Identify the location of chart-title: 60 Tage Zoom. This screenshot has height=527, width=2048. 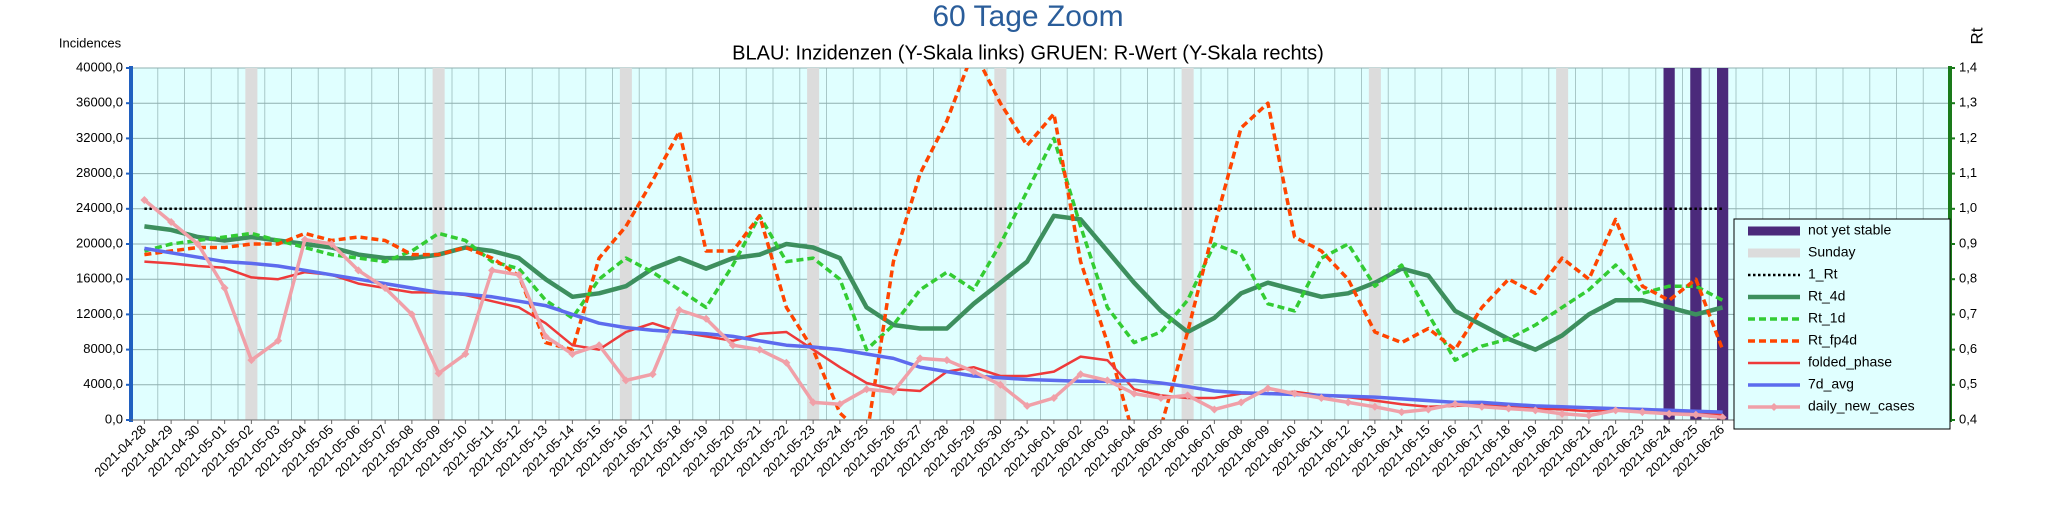
(1027, 16).